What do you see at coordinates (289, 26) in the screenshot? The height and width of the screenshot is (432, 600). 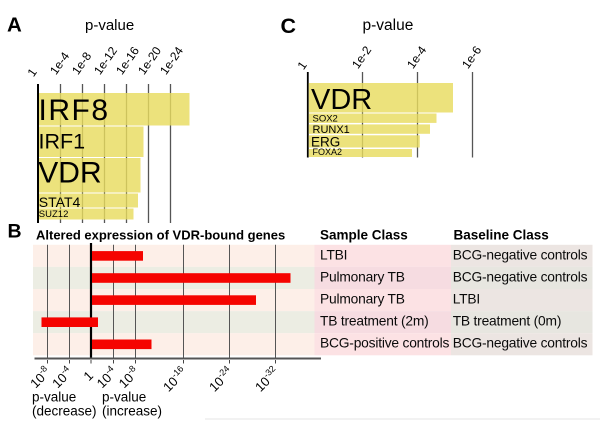 I see `svg-text: C` at bounding box center [289, 26].